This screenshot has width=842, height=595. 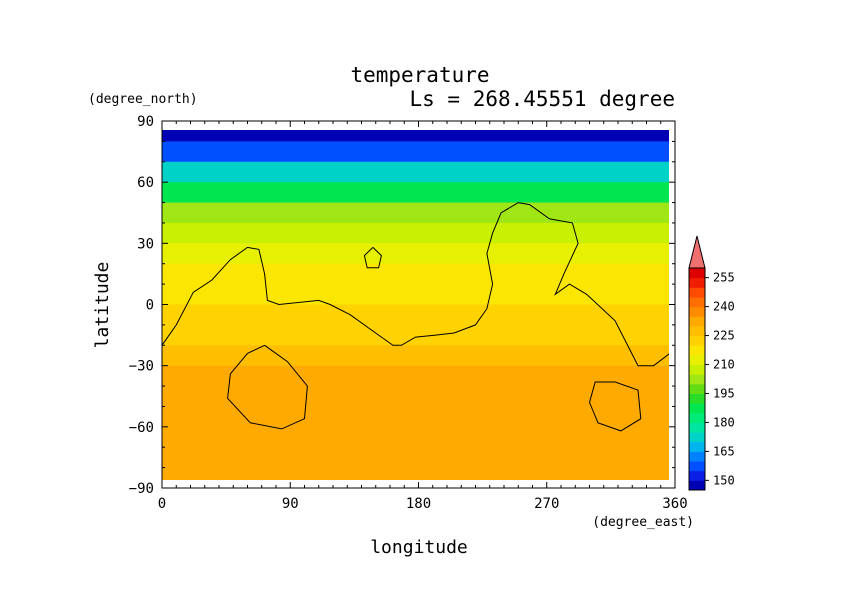 What do you see at coordinates (724, 336) in the screenshot?
I see `colorbar-tick-label: 225` at bounding box center [724, 336].